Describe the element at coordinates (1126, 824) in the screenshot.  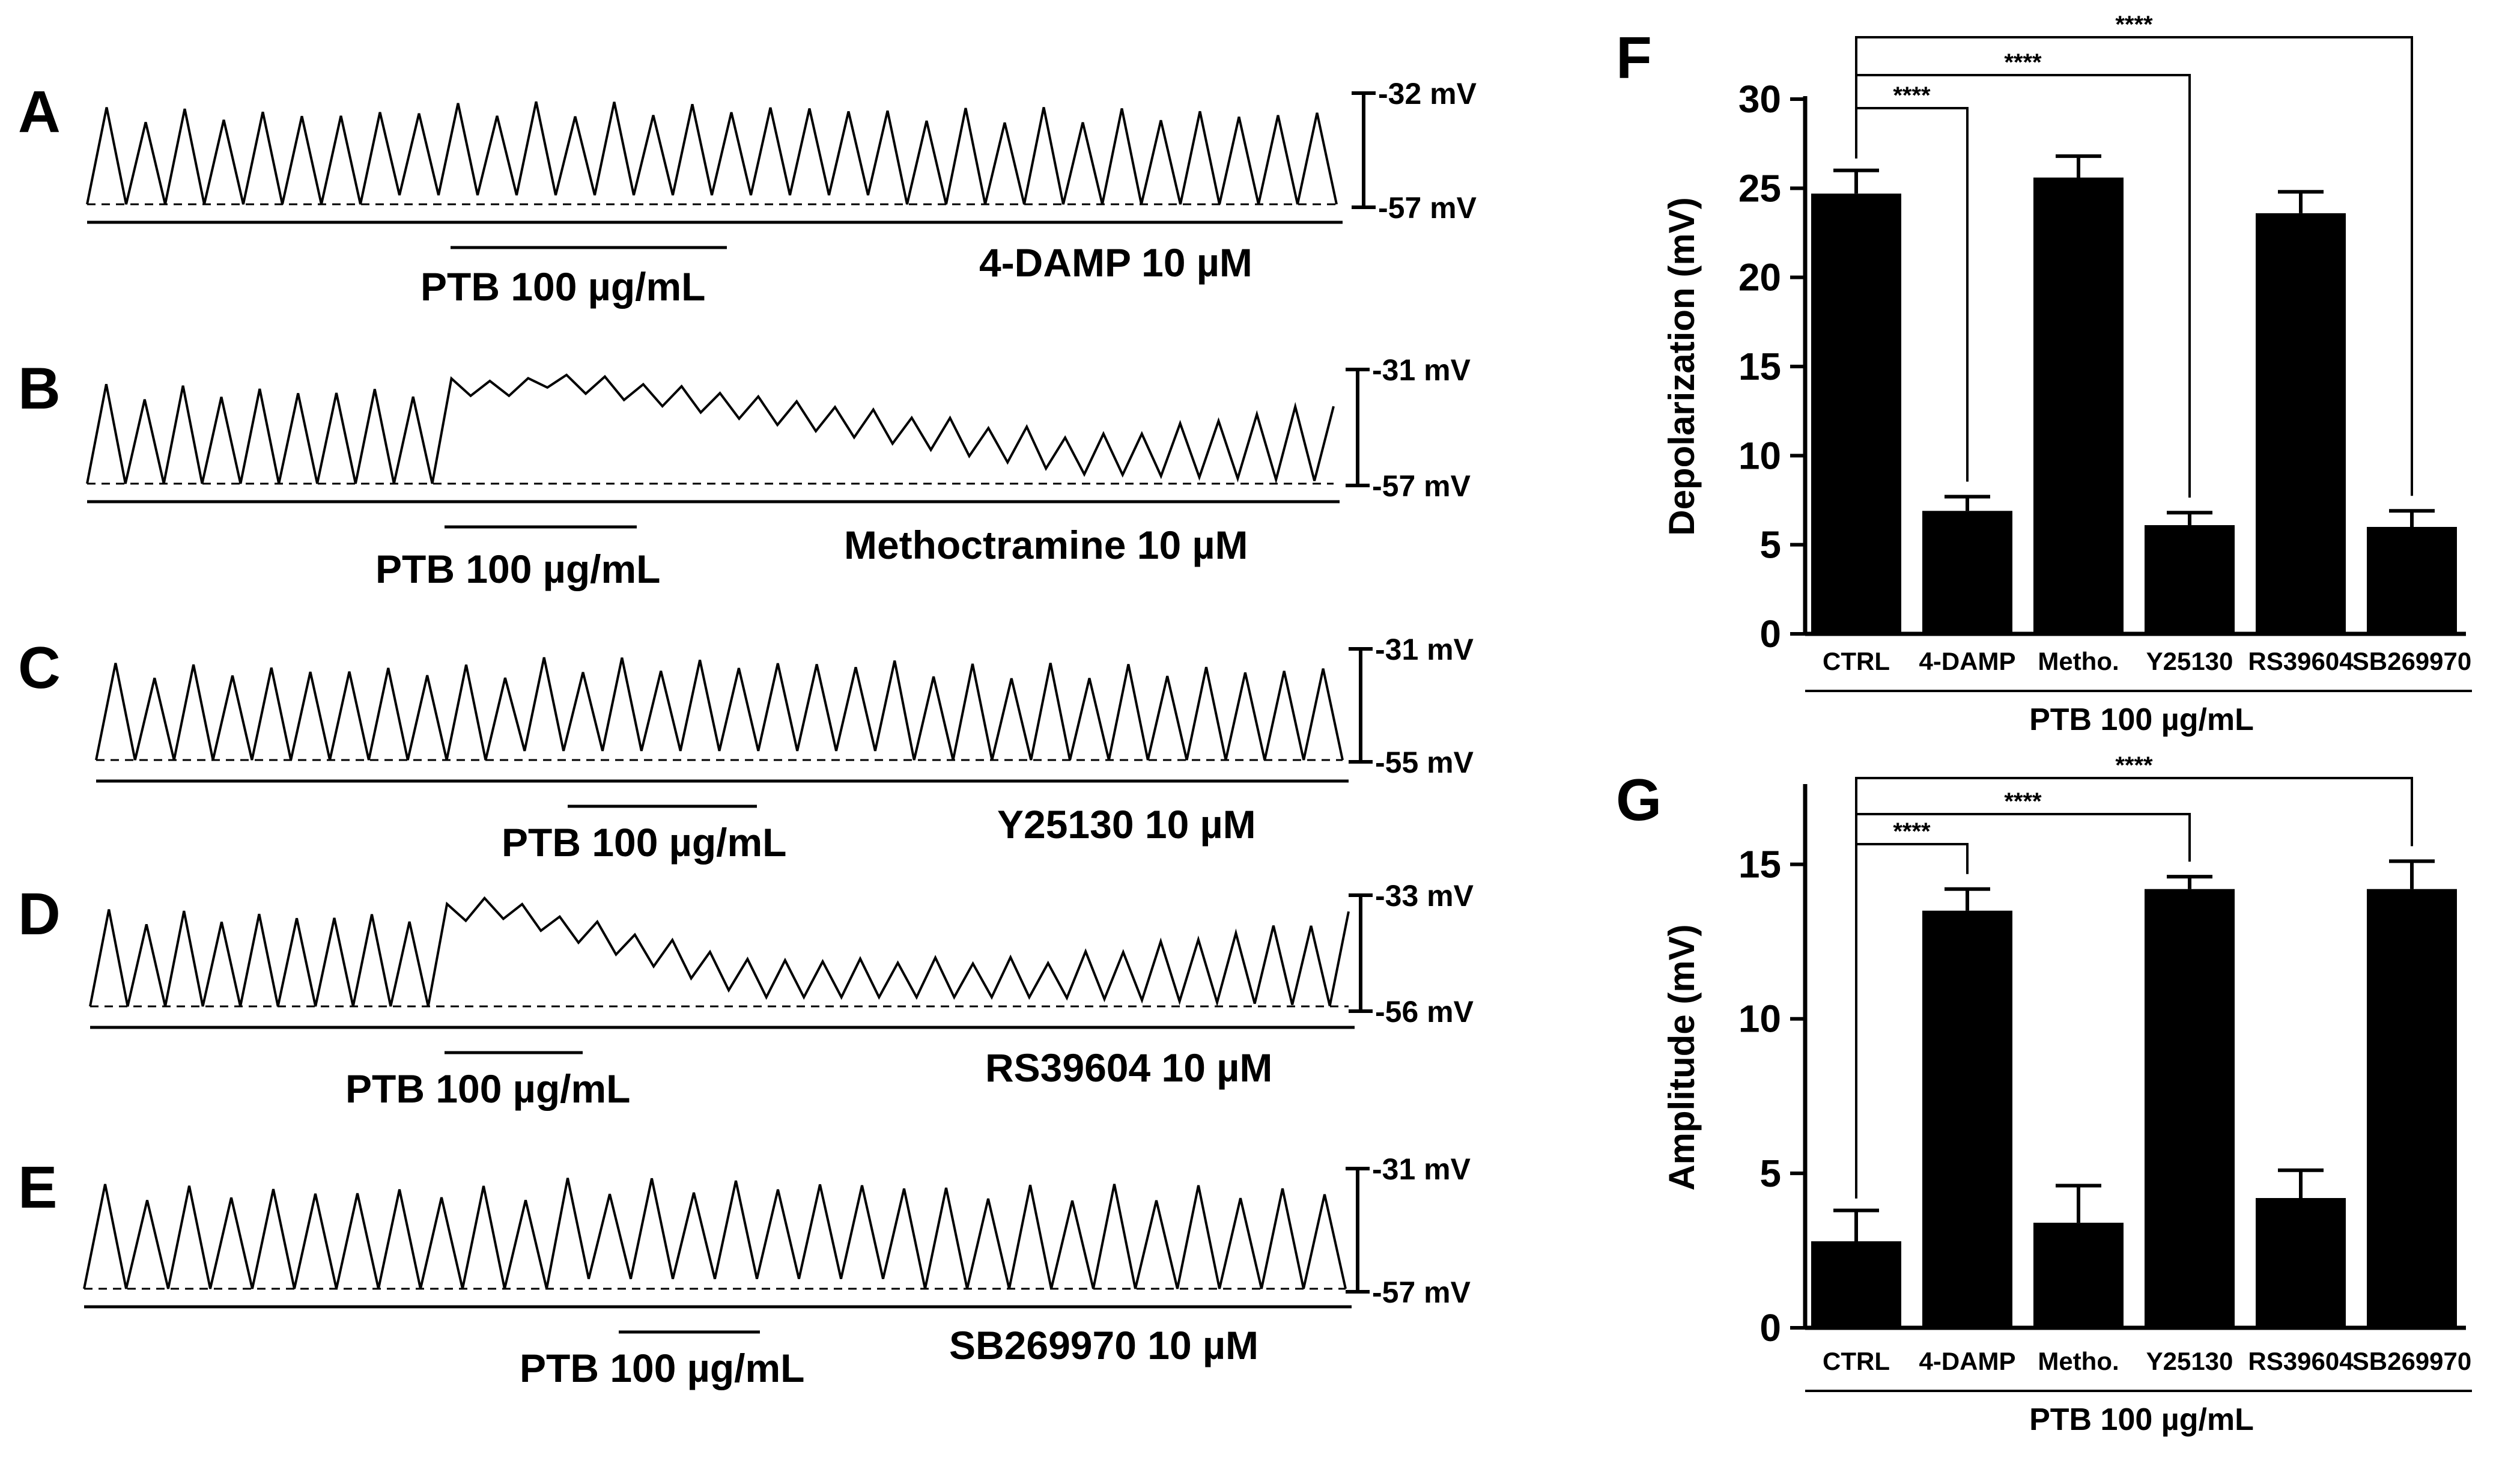
I see `drug-label: Y25130 10 µM` at that location.